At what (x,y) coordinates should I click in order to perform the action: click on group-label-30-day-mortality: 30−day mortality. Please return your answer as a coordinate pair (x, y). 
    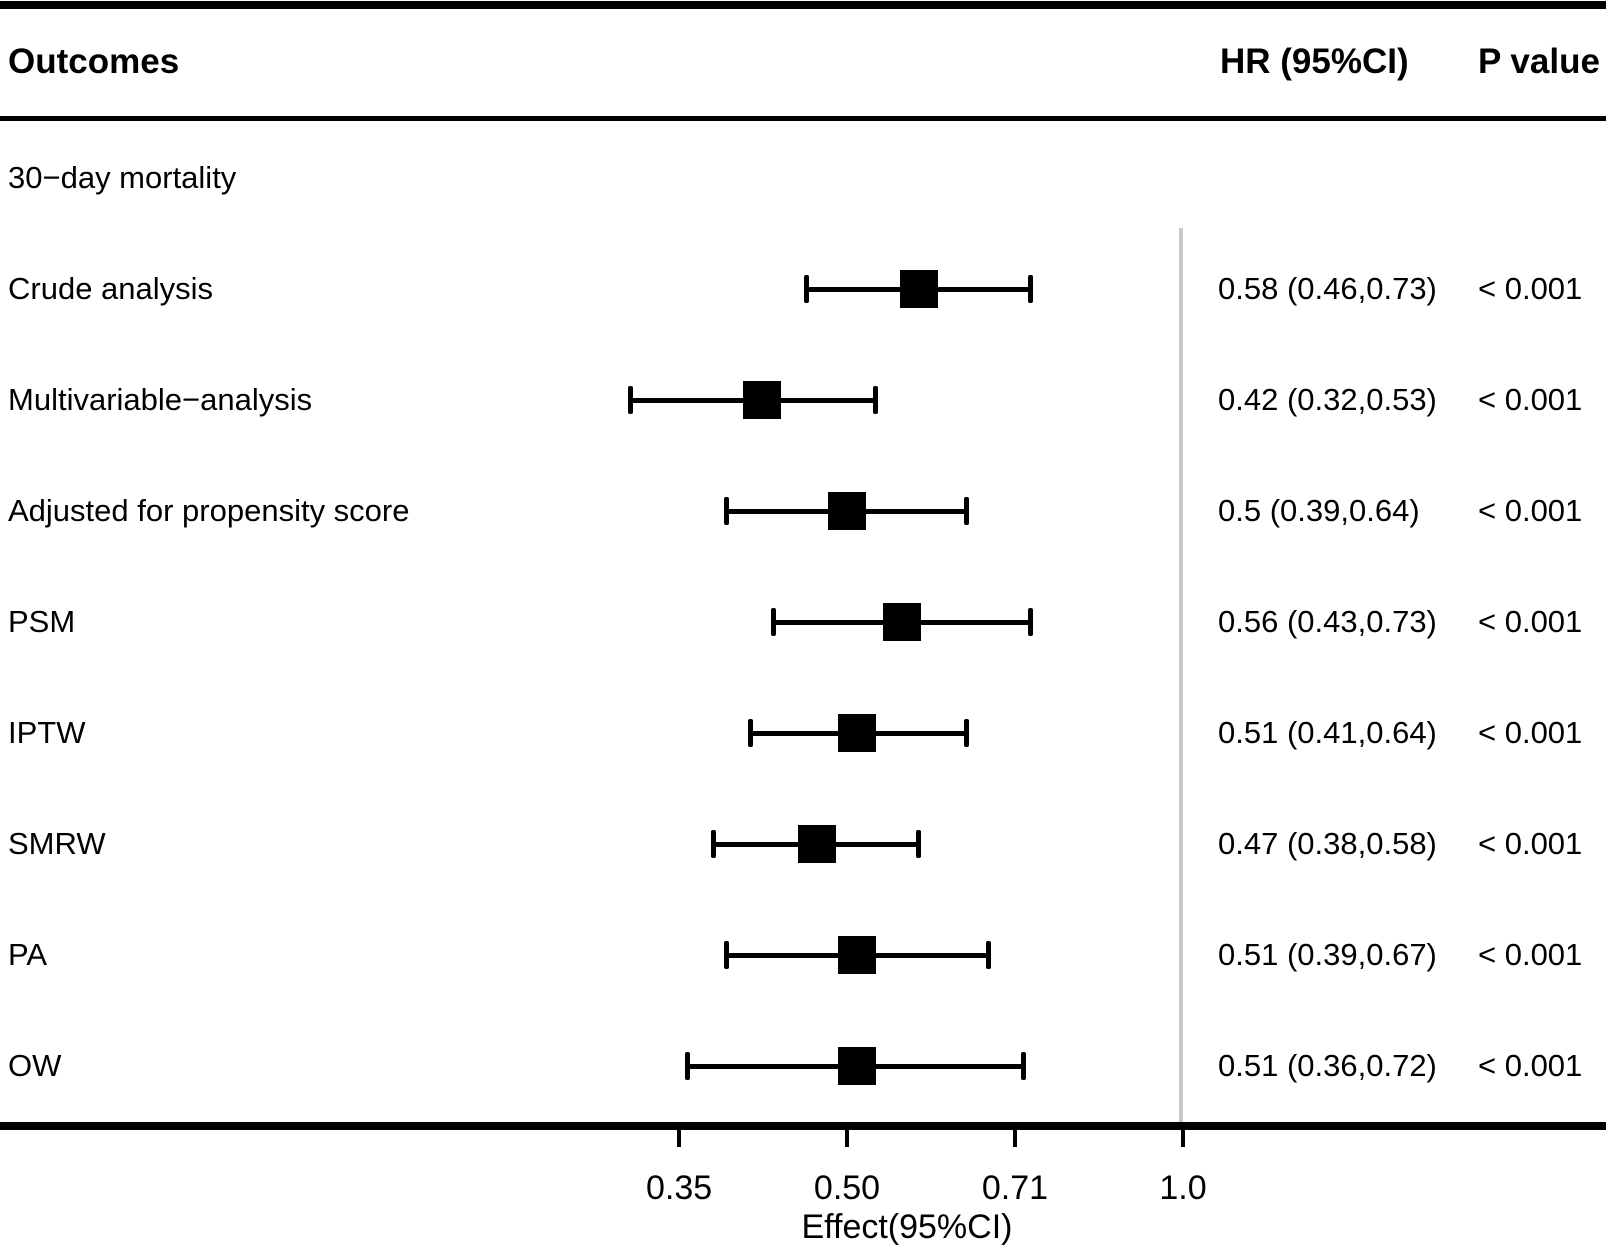
    Looking at the image, I should click on (122, 177).